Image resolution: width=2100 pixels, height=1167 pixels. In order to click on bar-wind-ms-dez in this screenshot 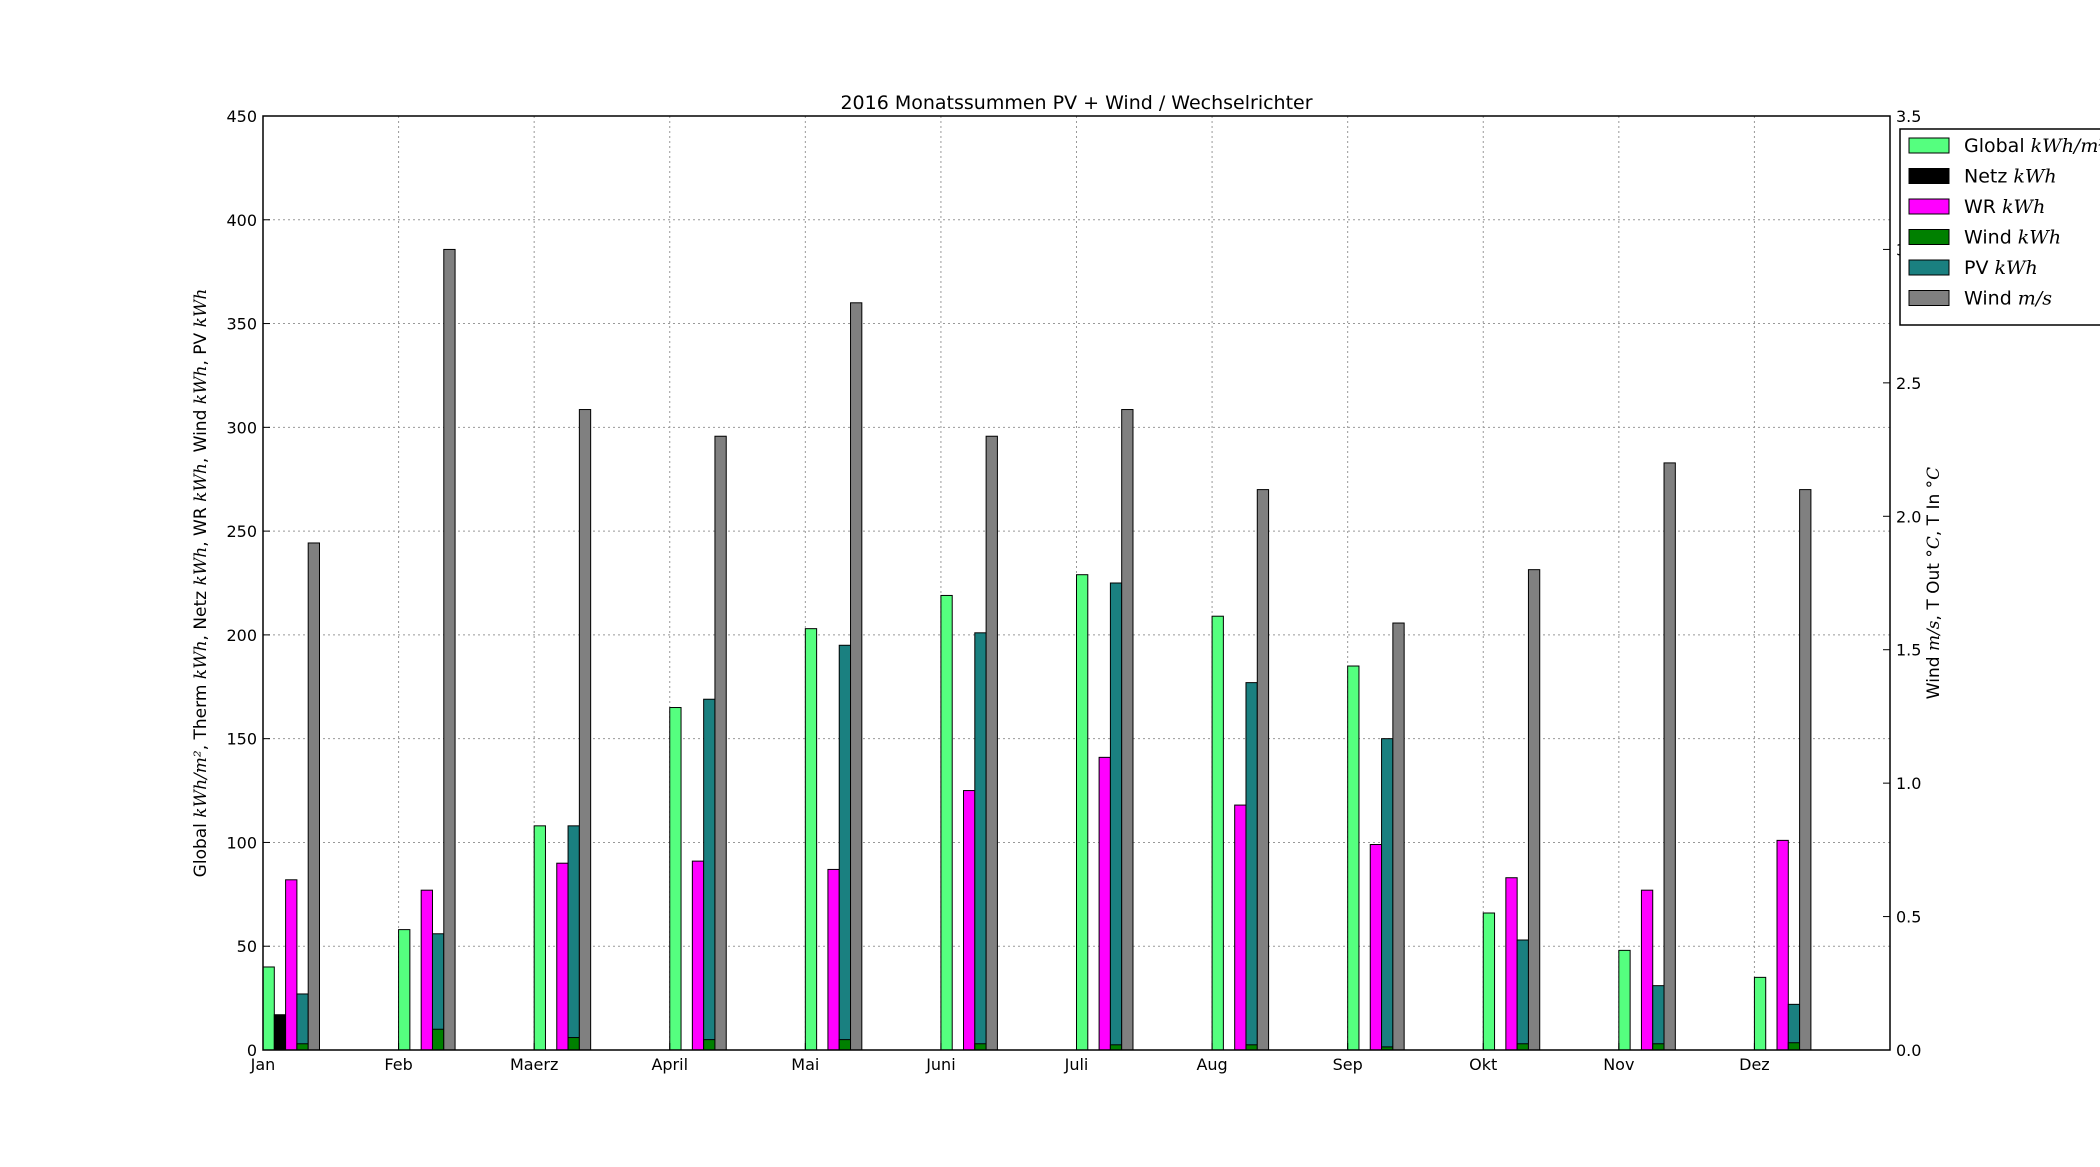, I will do `click(1805, 770)`.